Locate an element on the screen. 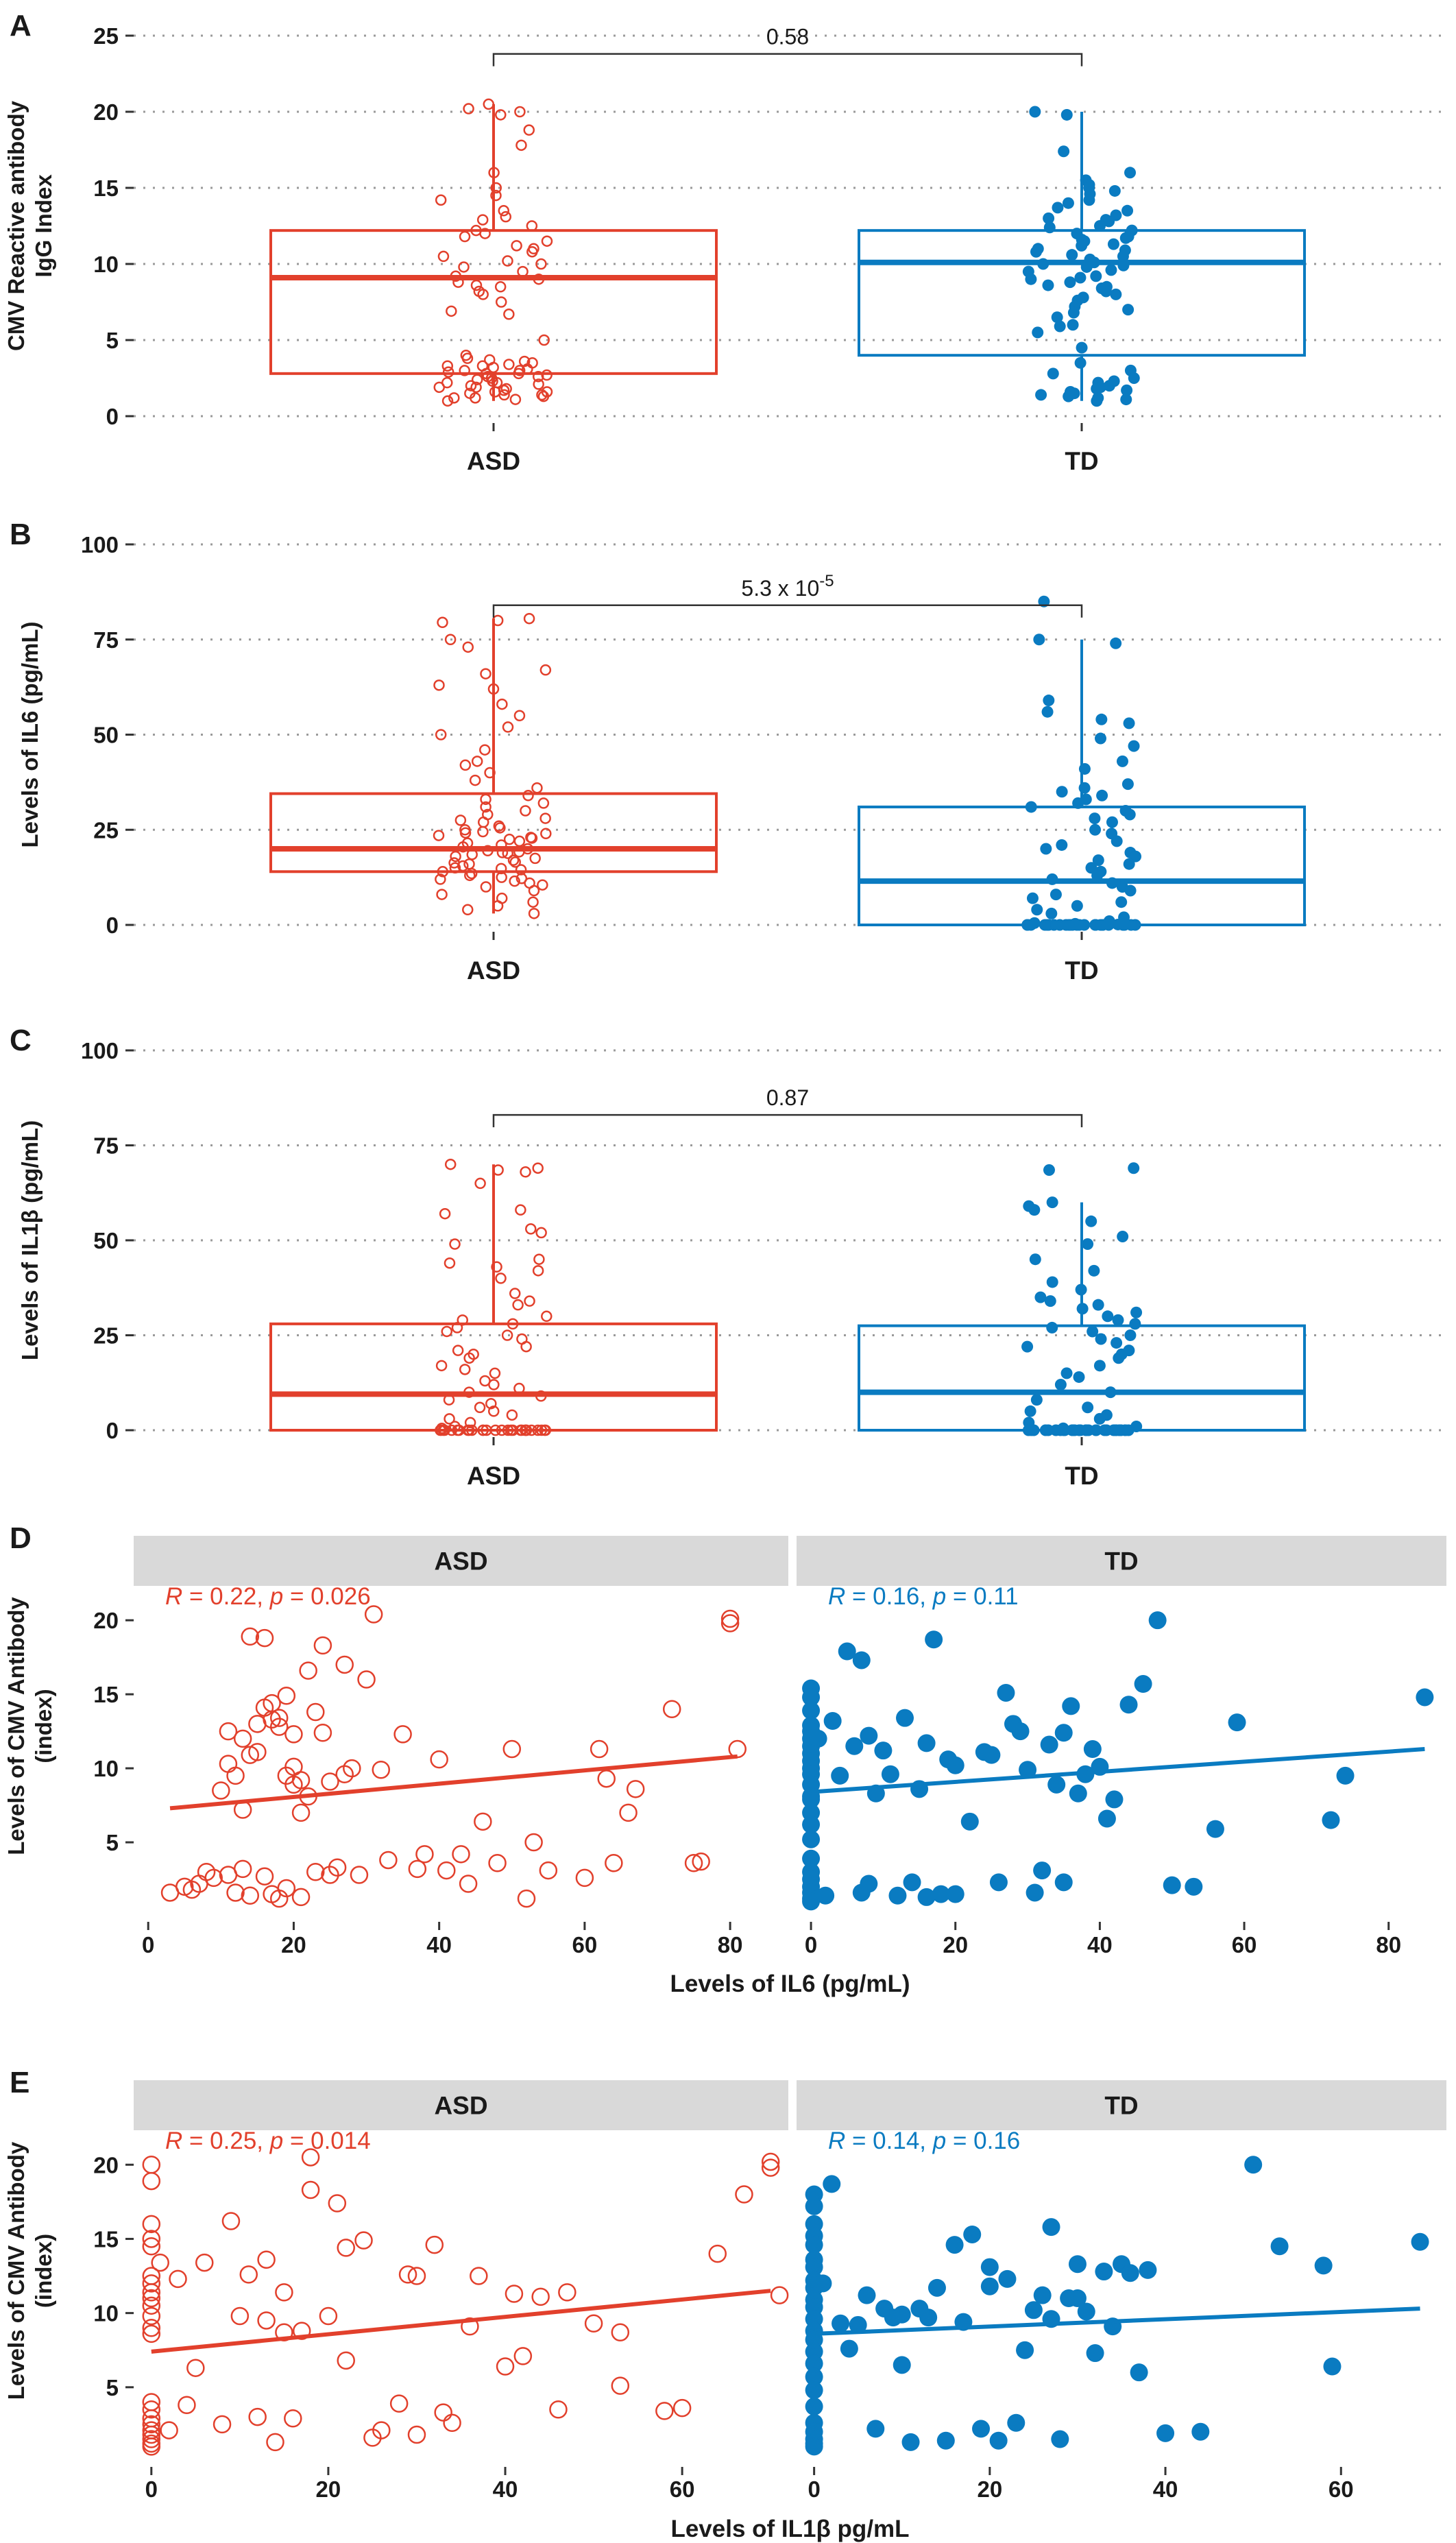  box-iqr is located at coordinates (494, 832).